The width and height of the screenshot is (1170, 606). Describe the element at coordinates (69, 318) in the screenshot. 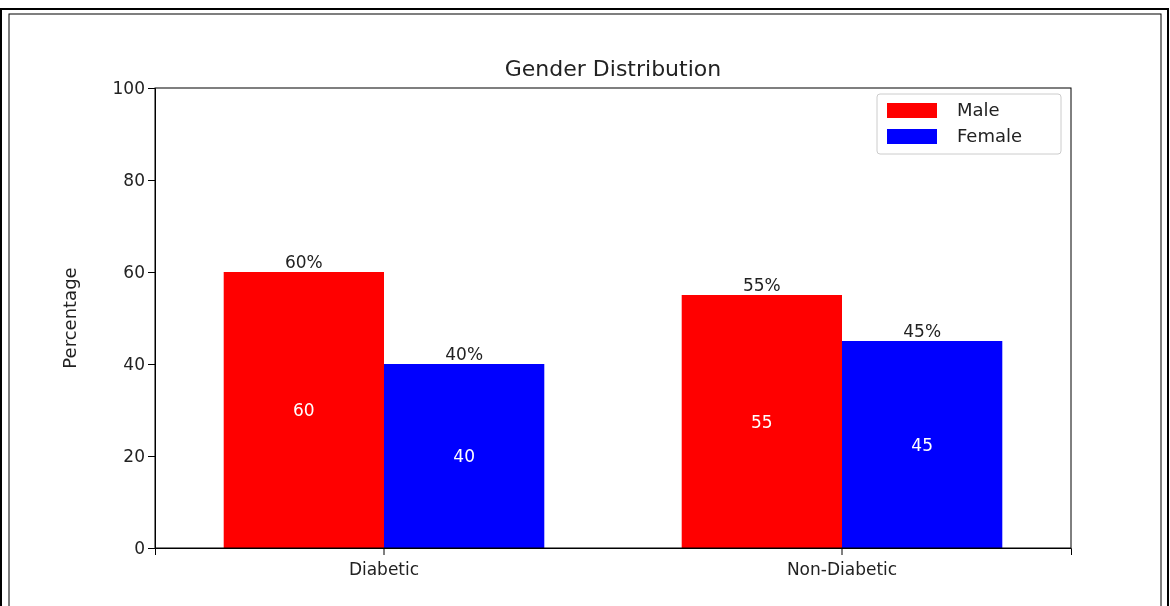

I see `y-axis-title: Percentage` at that location.